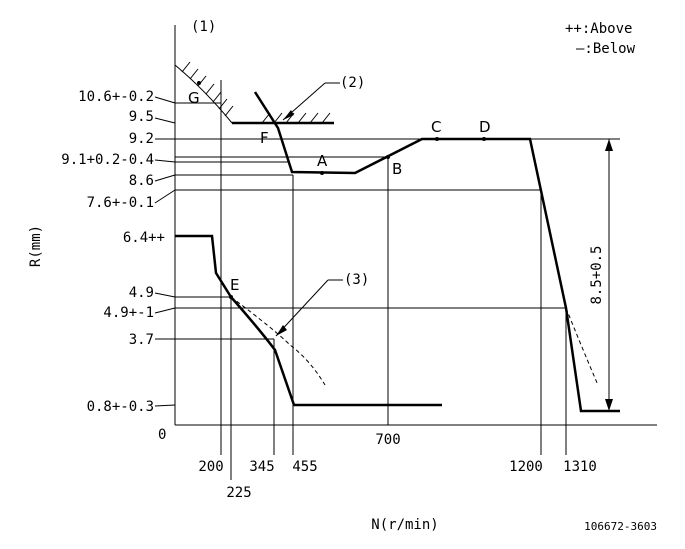 This screenshot has width=685, height=549. What do you see at coordinates (231, 297) in the screenshot?
I see `point-e-marker` at bounding box center [231, 297].